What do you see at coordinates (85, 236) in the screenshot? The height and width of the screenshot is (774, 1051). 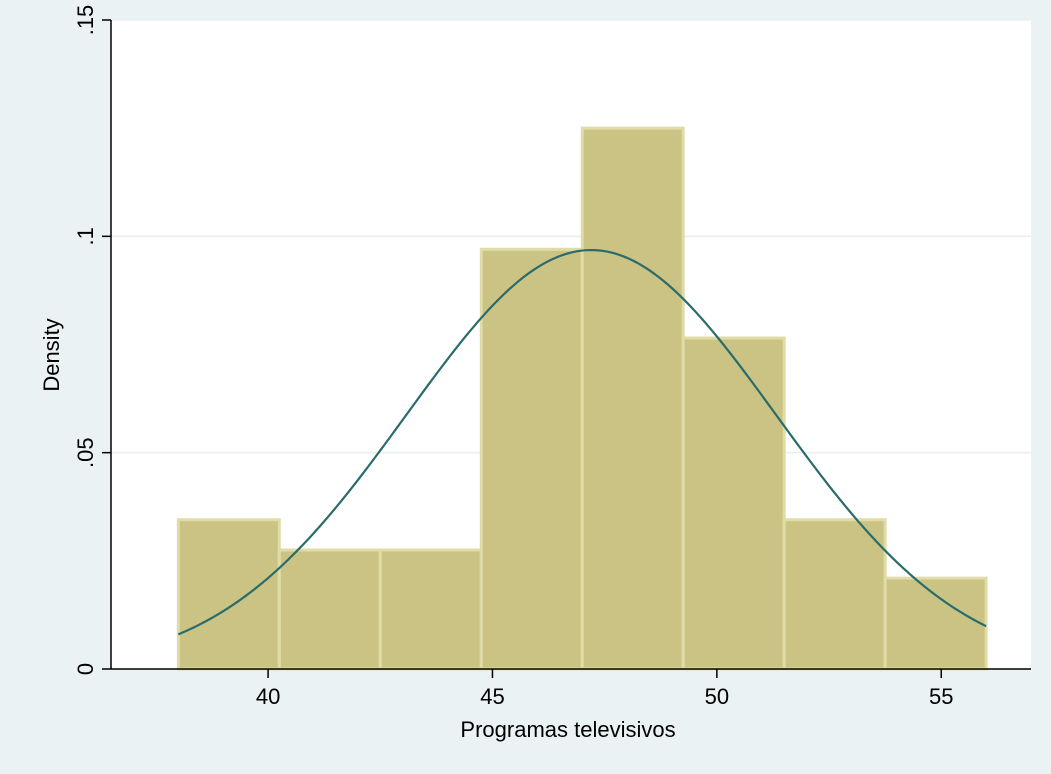 I see `y-tick-label-2: .1` at bounding box center [85, 236].